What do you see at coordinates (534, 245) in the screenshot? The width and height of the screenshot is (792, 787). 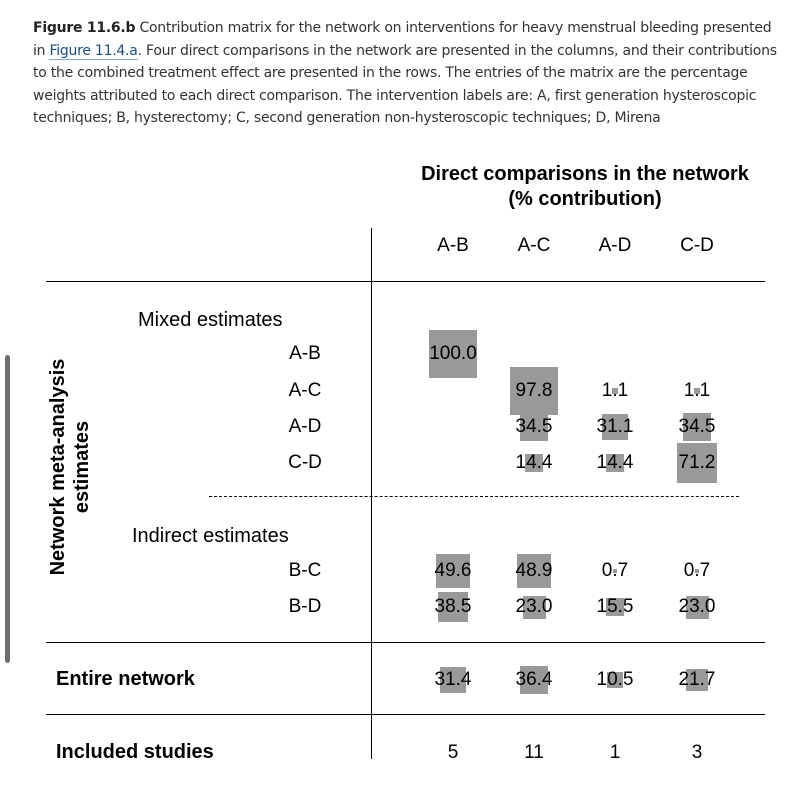 I see `column-header-ac: A-C` at bounding box center [534, 245].